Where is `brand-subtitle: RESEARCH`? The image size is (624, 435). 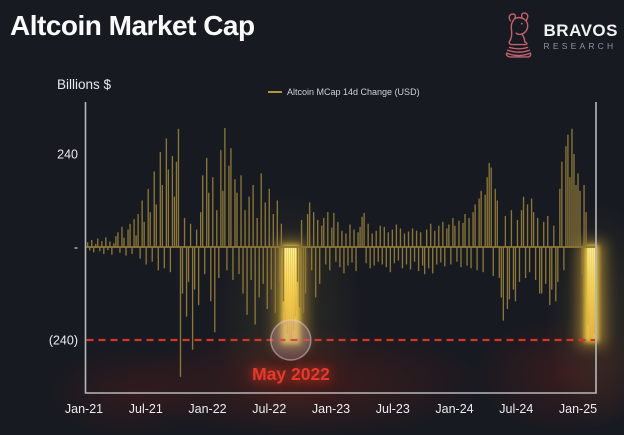
brand-subtitle: RESEARCH is located at coordinates (580, 45).